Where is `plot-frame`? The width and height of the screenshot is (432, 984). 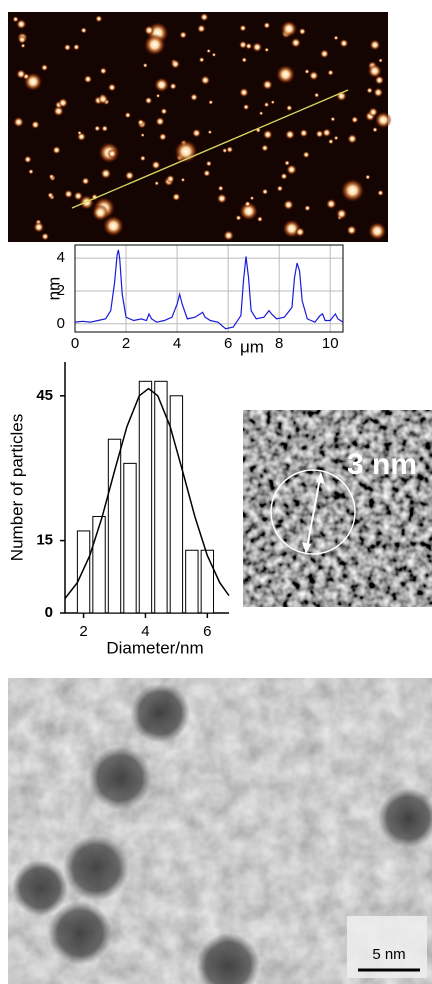
plot-frame is located at coordinates (209, 288).